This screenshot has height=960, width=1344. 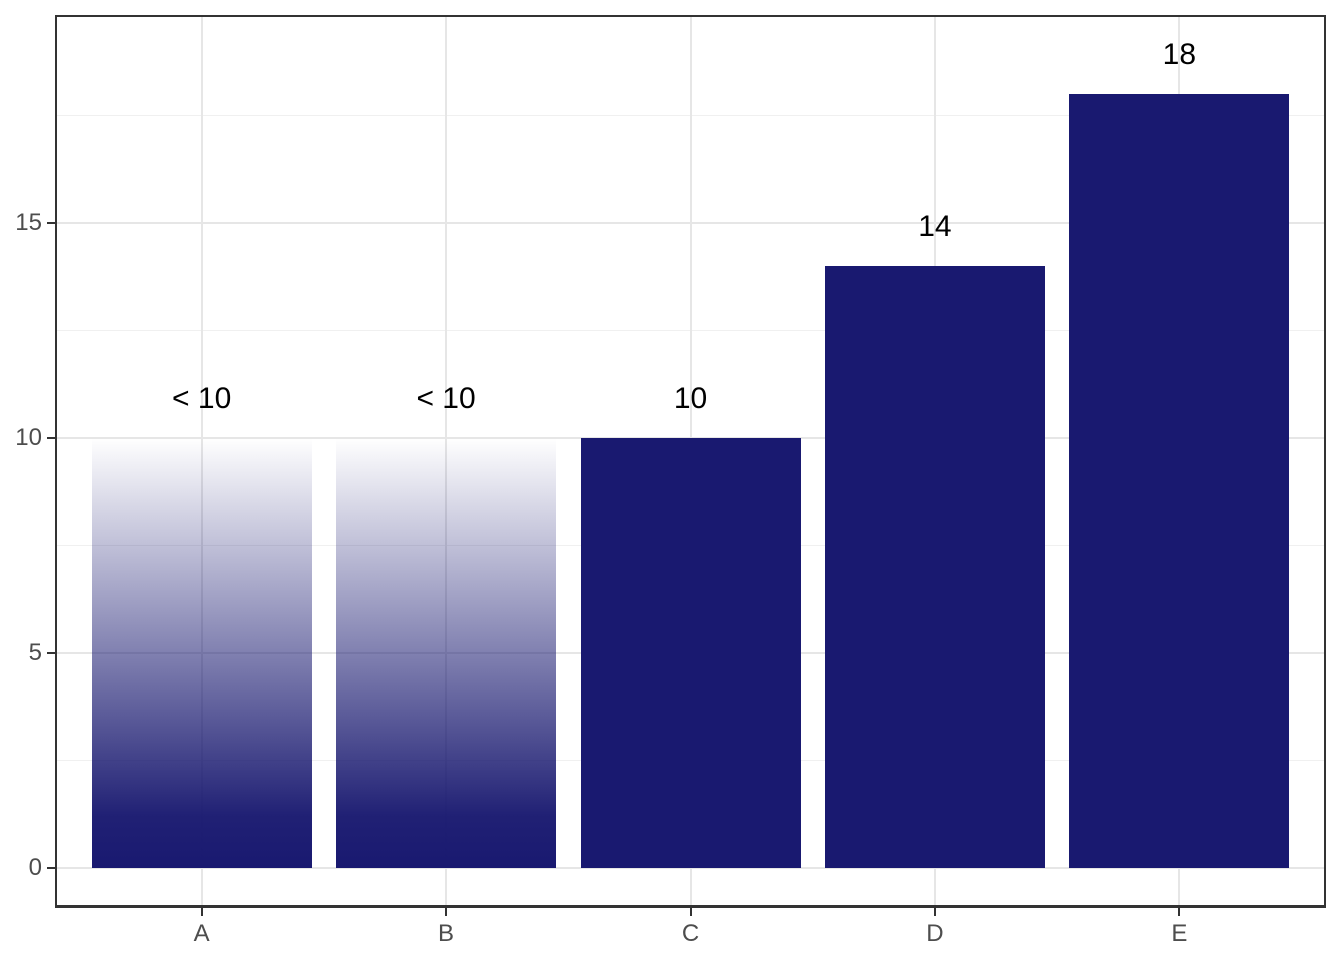 I want to click on y-axis-tick-label: 0, so click(x=35, y=867).